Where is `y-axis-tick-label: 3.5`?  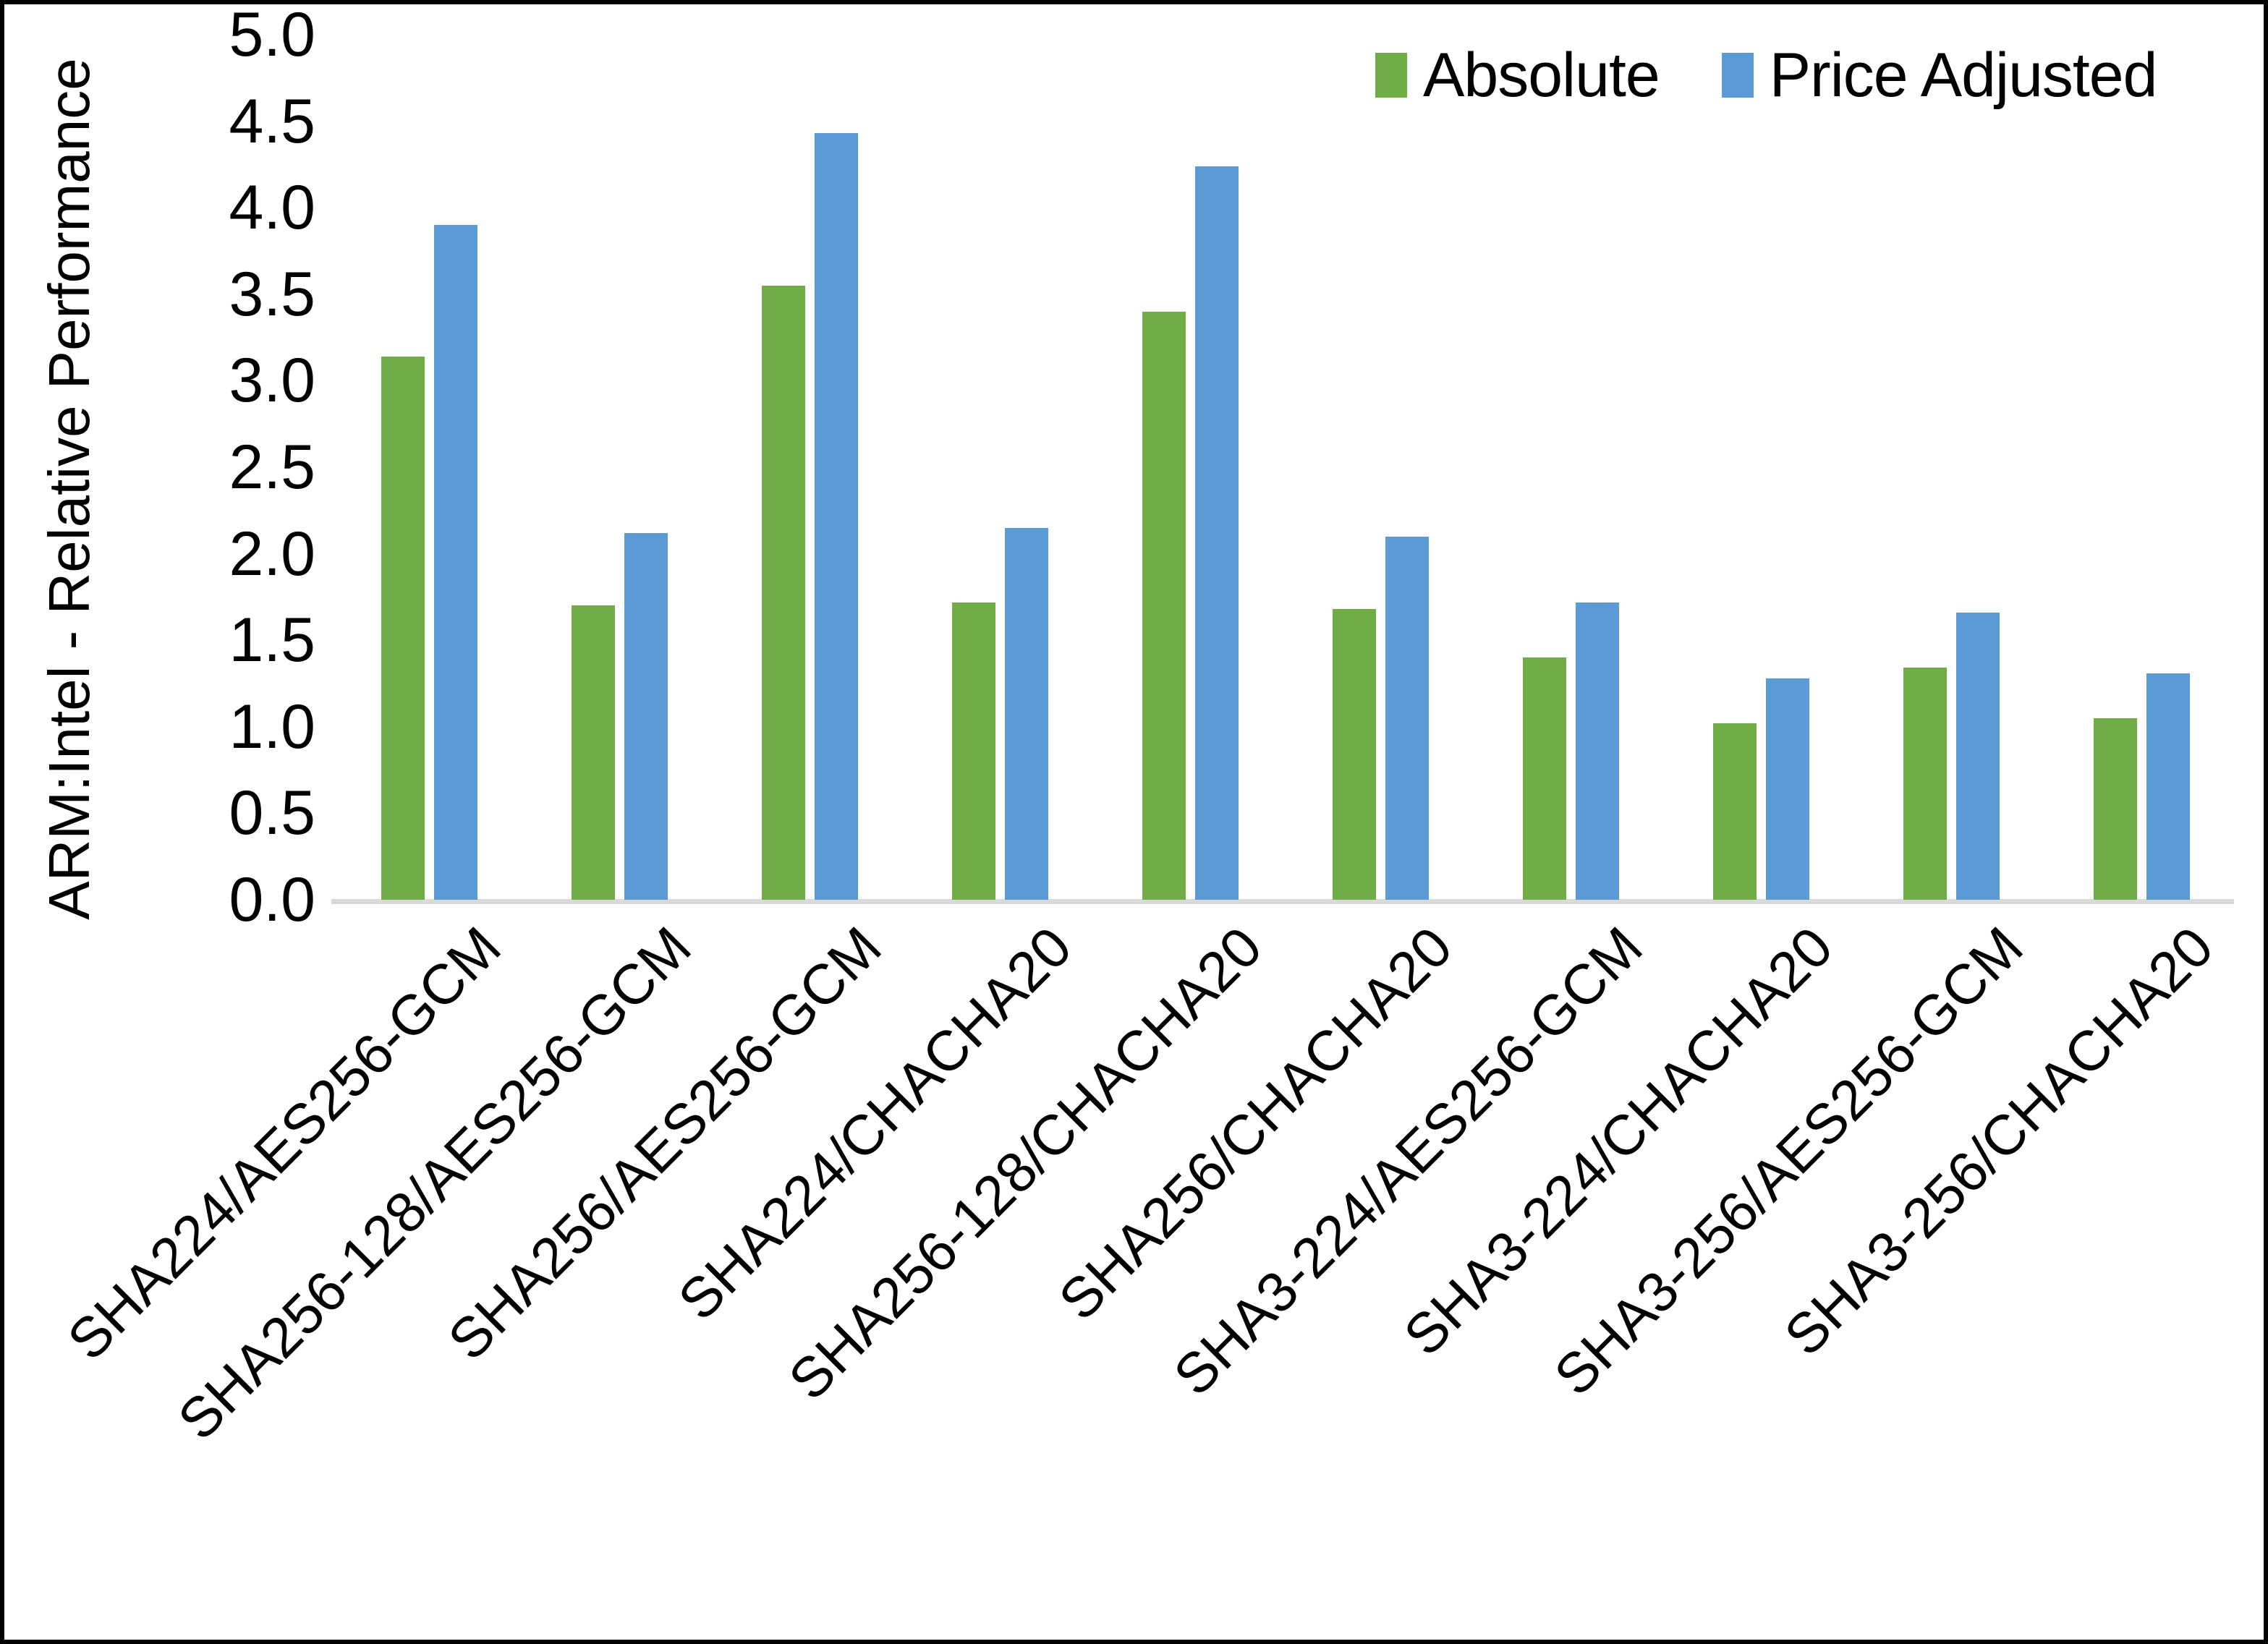
y-axis-tick-label: 3.5 is located at coordinates (272, 294).